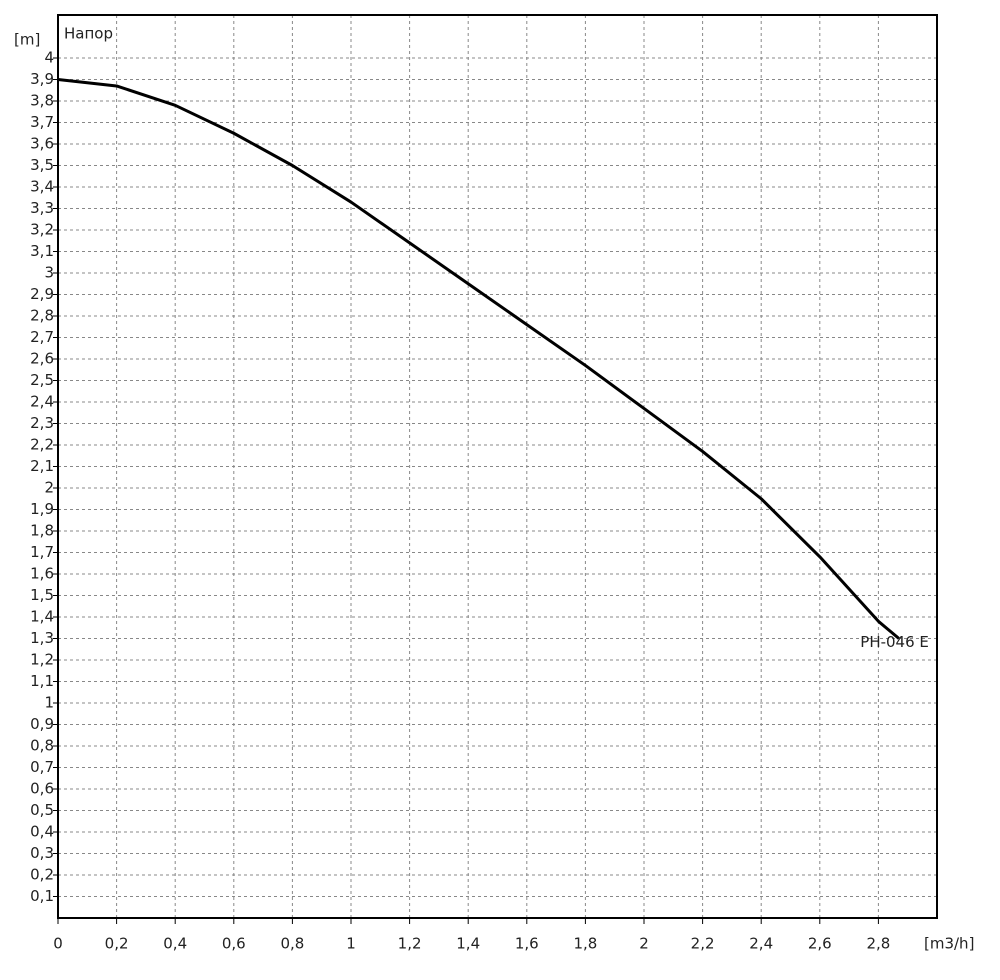 Image resolution: width=1000 pixels, height=980 pixels. What do you see at coordinates (42, 294) in the screenshot?
I see `y-tick-label: 2,9` at bounding box center [42, 294].